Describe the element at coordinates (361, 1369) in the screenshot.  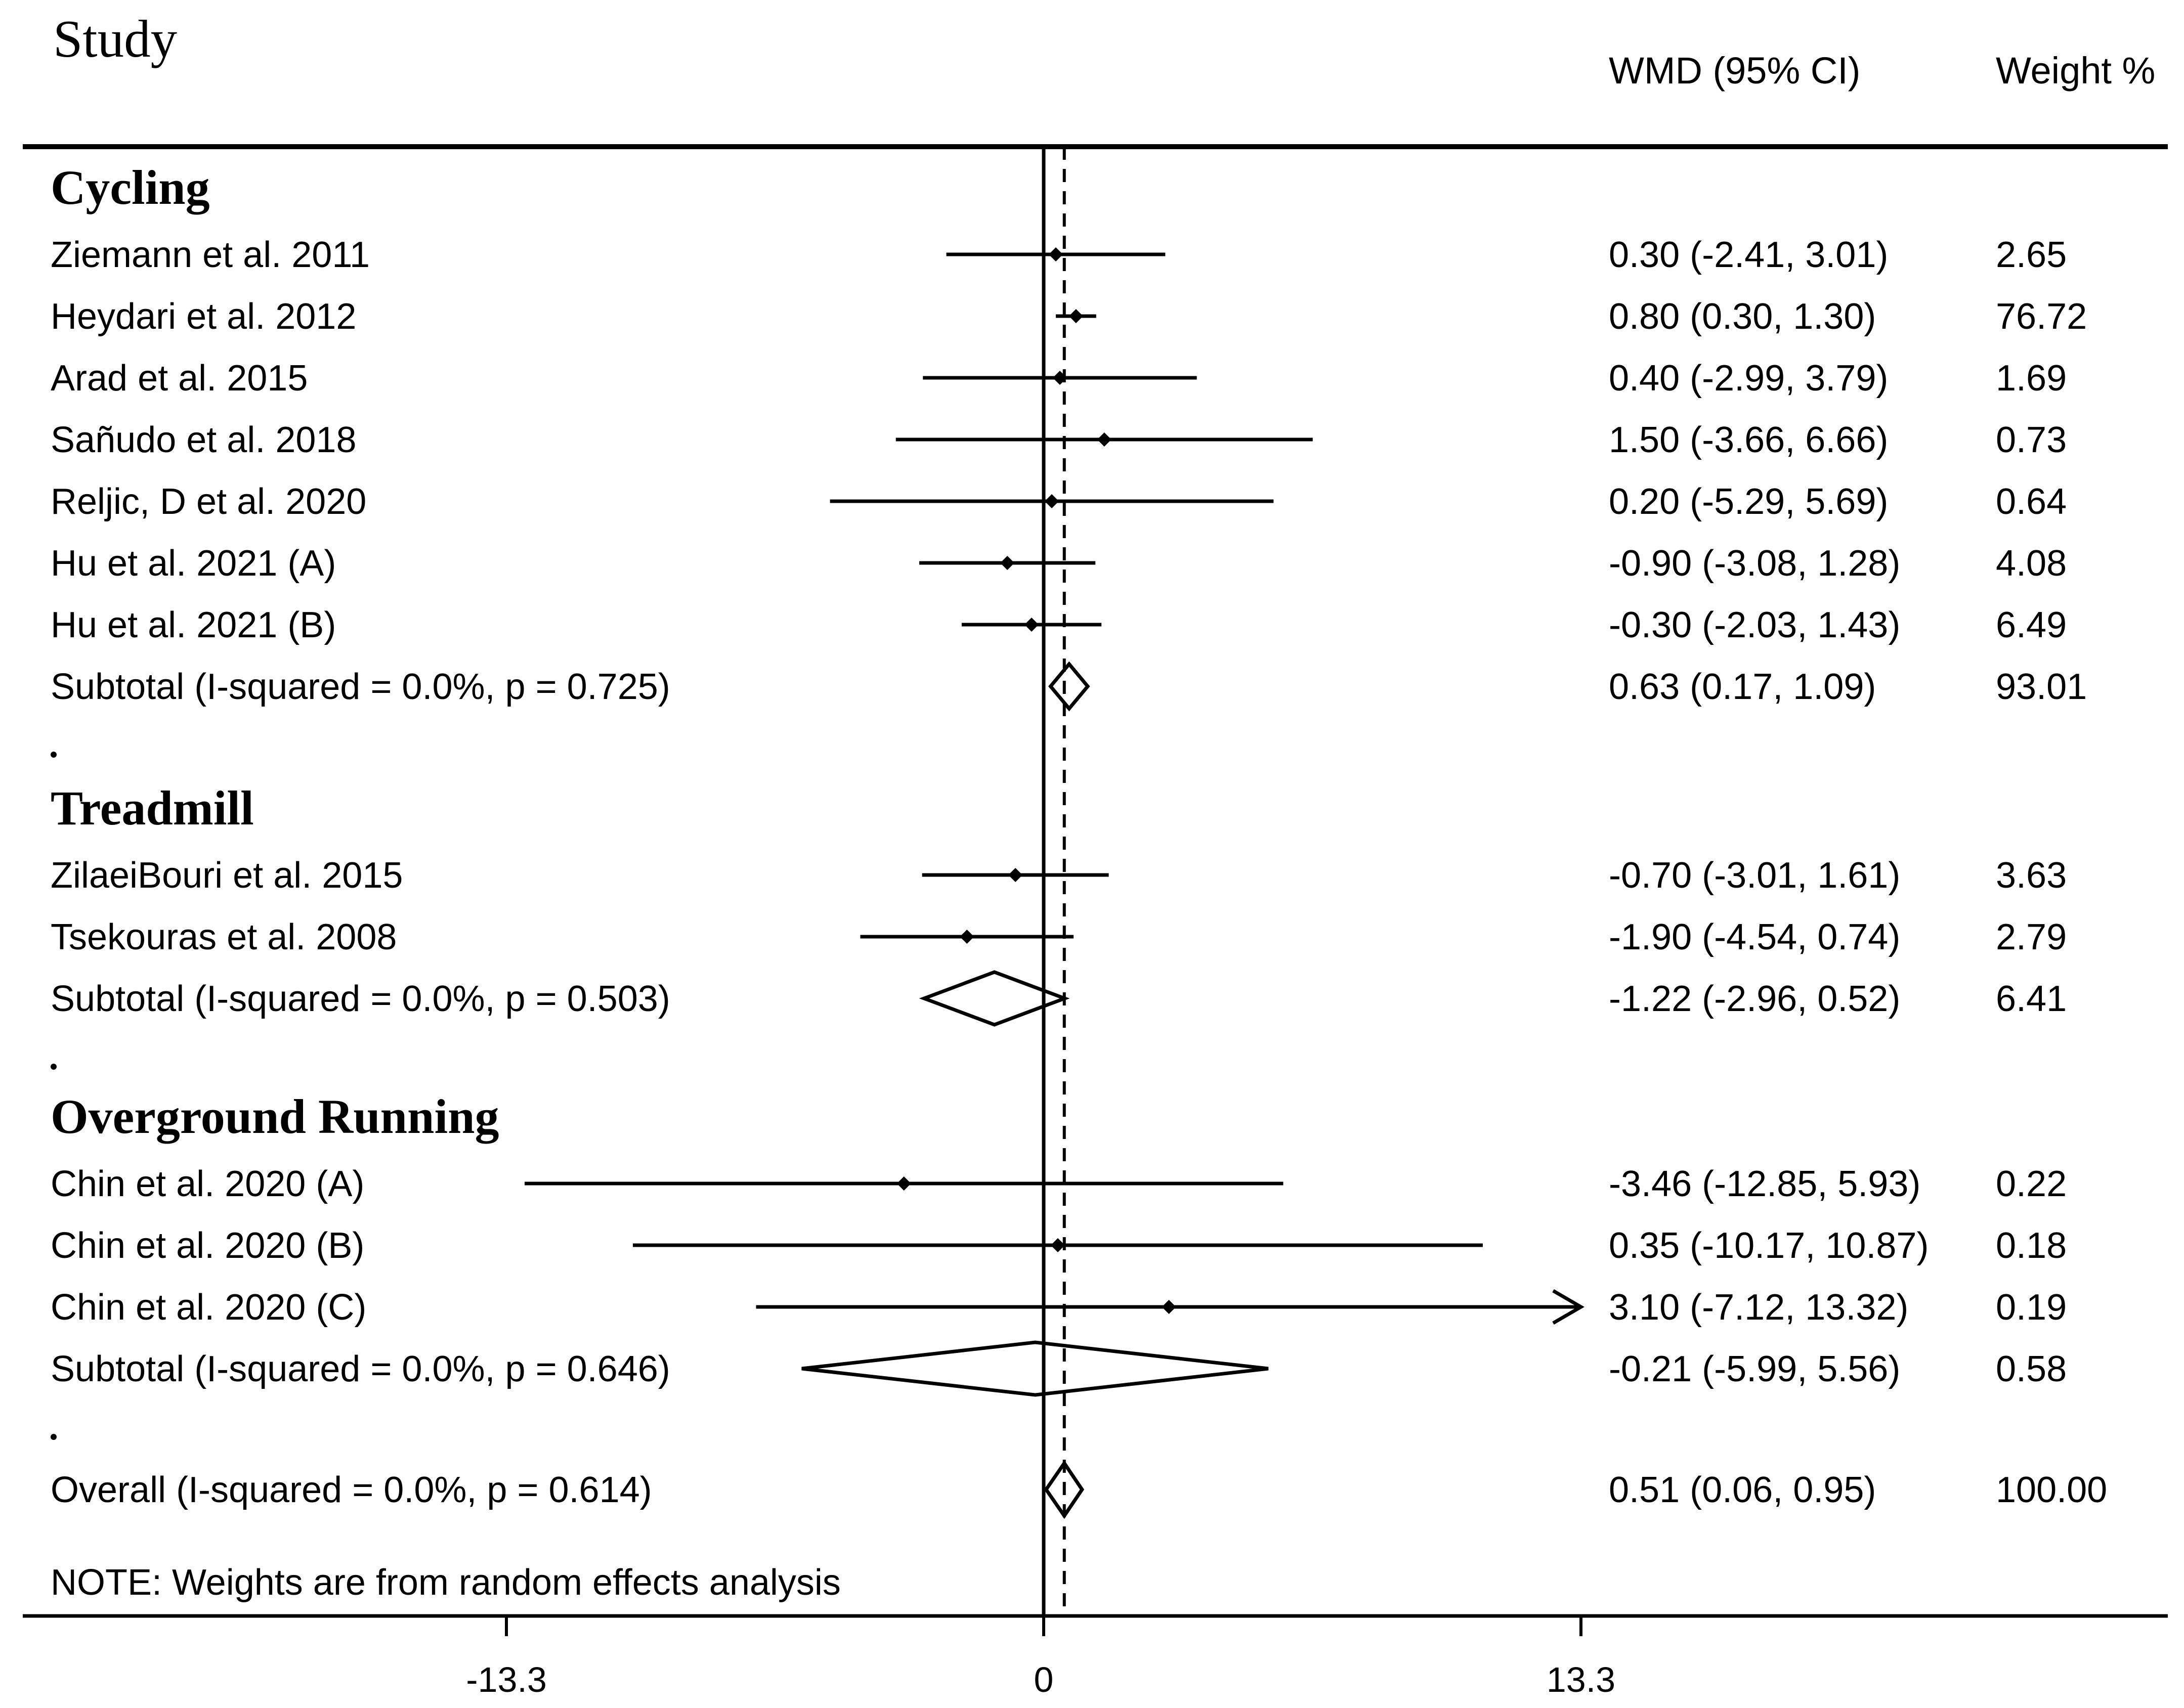
I see `subtotal-label: Subtotal (I-squared = 0.0%, p = 0.646)` at that location.